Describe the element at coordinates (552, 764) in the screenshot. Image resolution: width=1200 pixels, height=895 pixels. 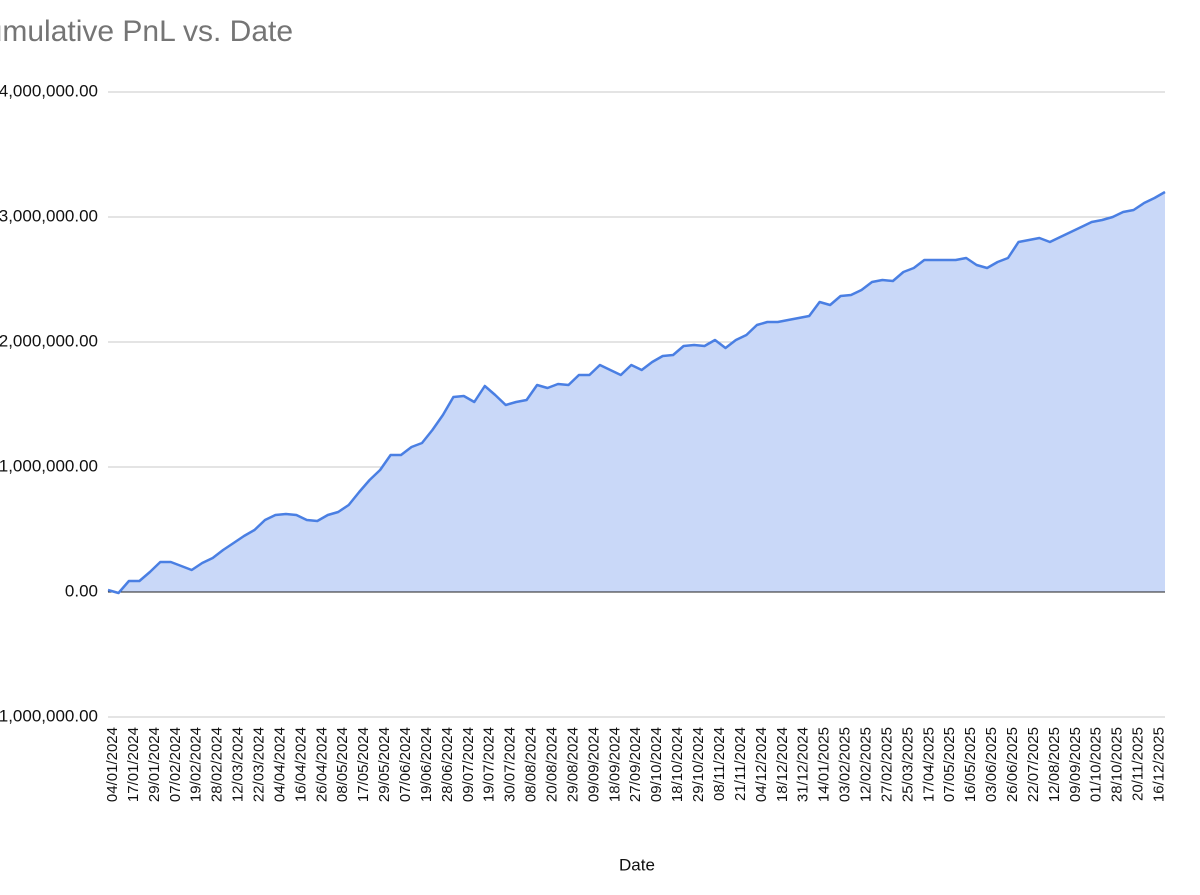
I see `x-tick-label: 20/08/2024` at that location.